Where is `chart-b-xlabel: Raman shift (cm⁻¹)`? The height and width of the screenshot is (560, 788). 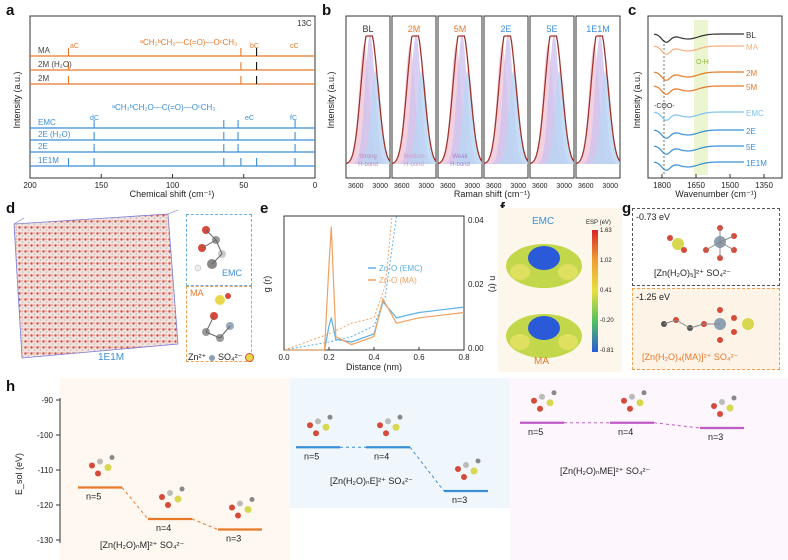 chart-b-xlabel: Raman shift (cm⁻¹) is located at coordinates (492, 194).